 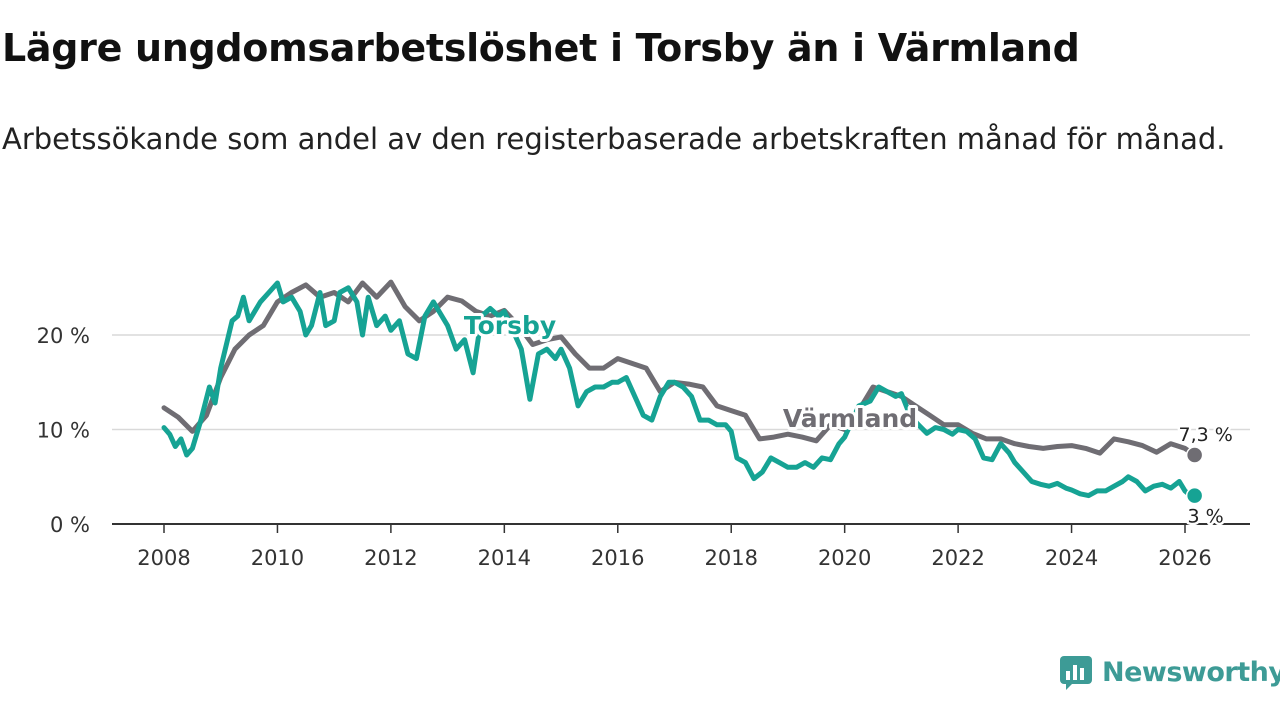 What do you see at coordinates (1076, 673) in the screenshot?
I see `newsworthy-logo-icon` at bounding box center [1076, 673].